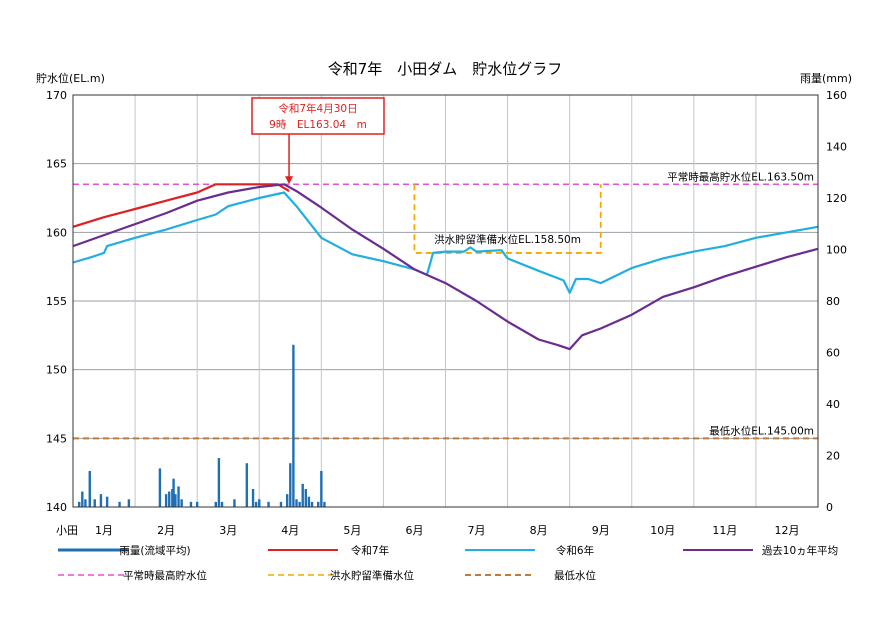  Describe the element at coordinates (352, 530) in the screenshot. I see `x-tick-label: 5月` at that location.